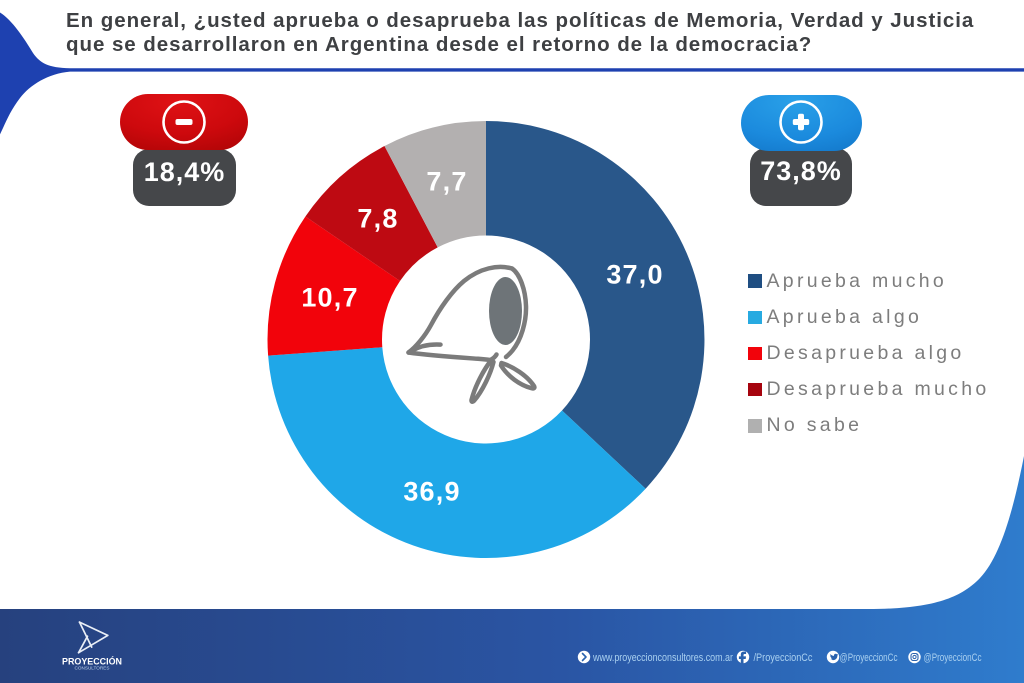 This screenshot has width=1024, height=683. What do you see at coordinates (783, 658) in the screenshot?
I see `svg-text: /ProyeccionCc` at bounding box center [783, 658].